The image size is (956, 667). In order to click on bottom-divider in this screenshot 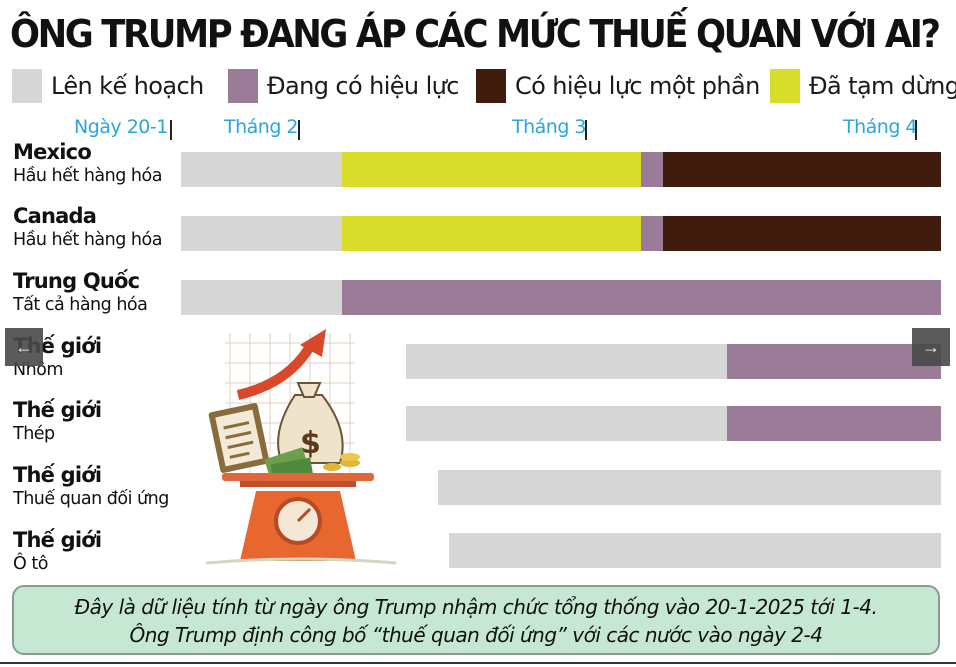, I will do `click(478, 663)`.